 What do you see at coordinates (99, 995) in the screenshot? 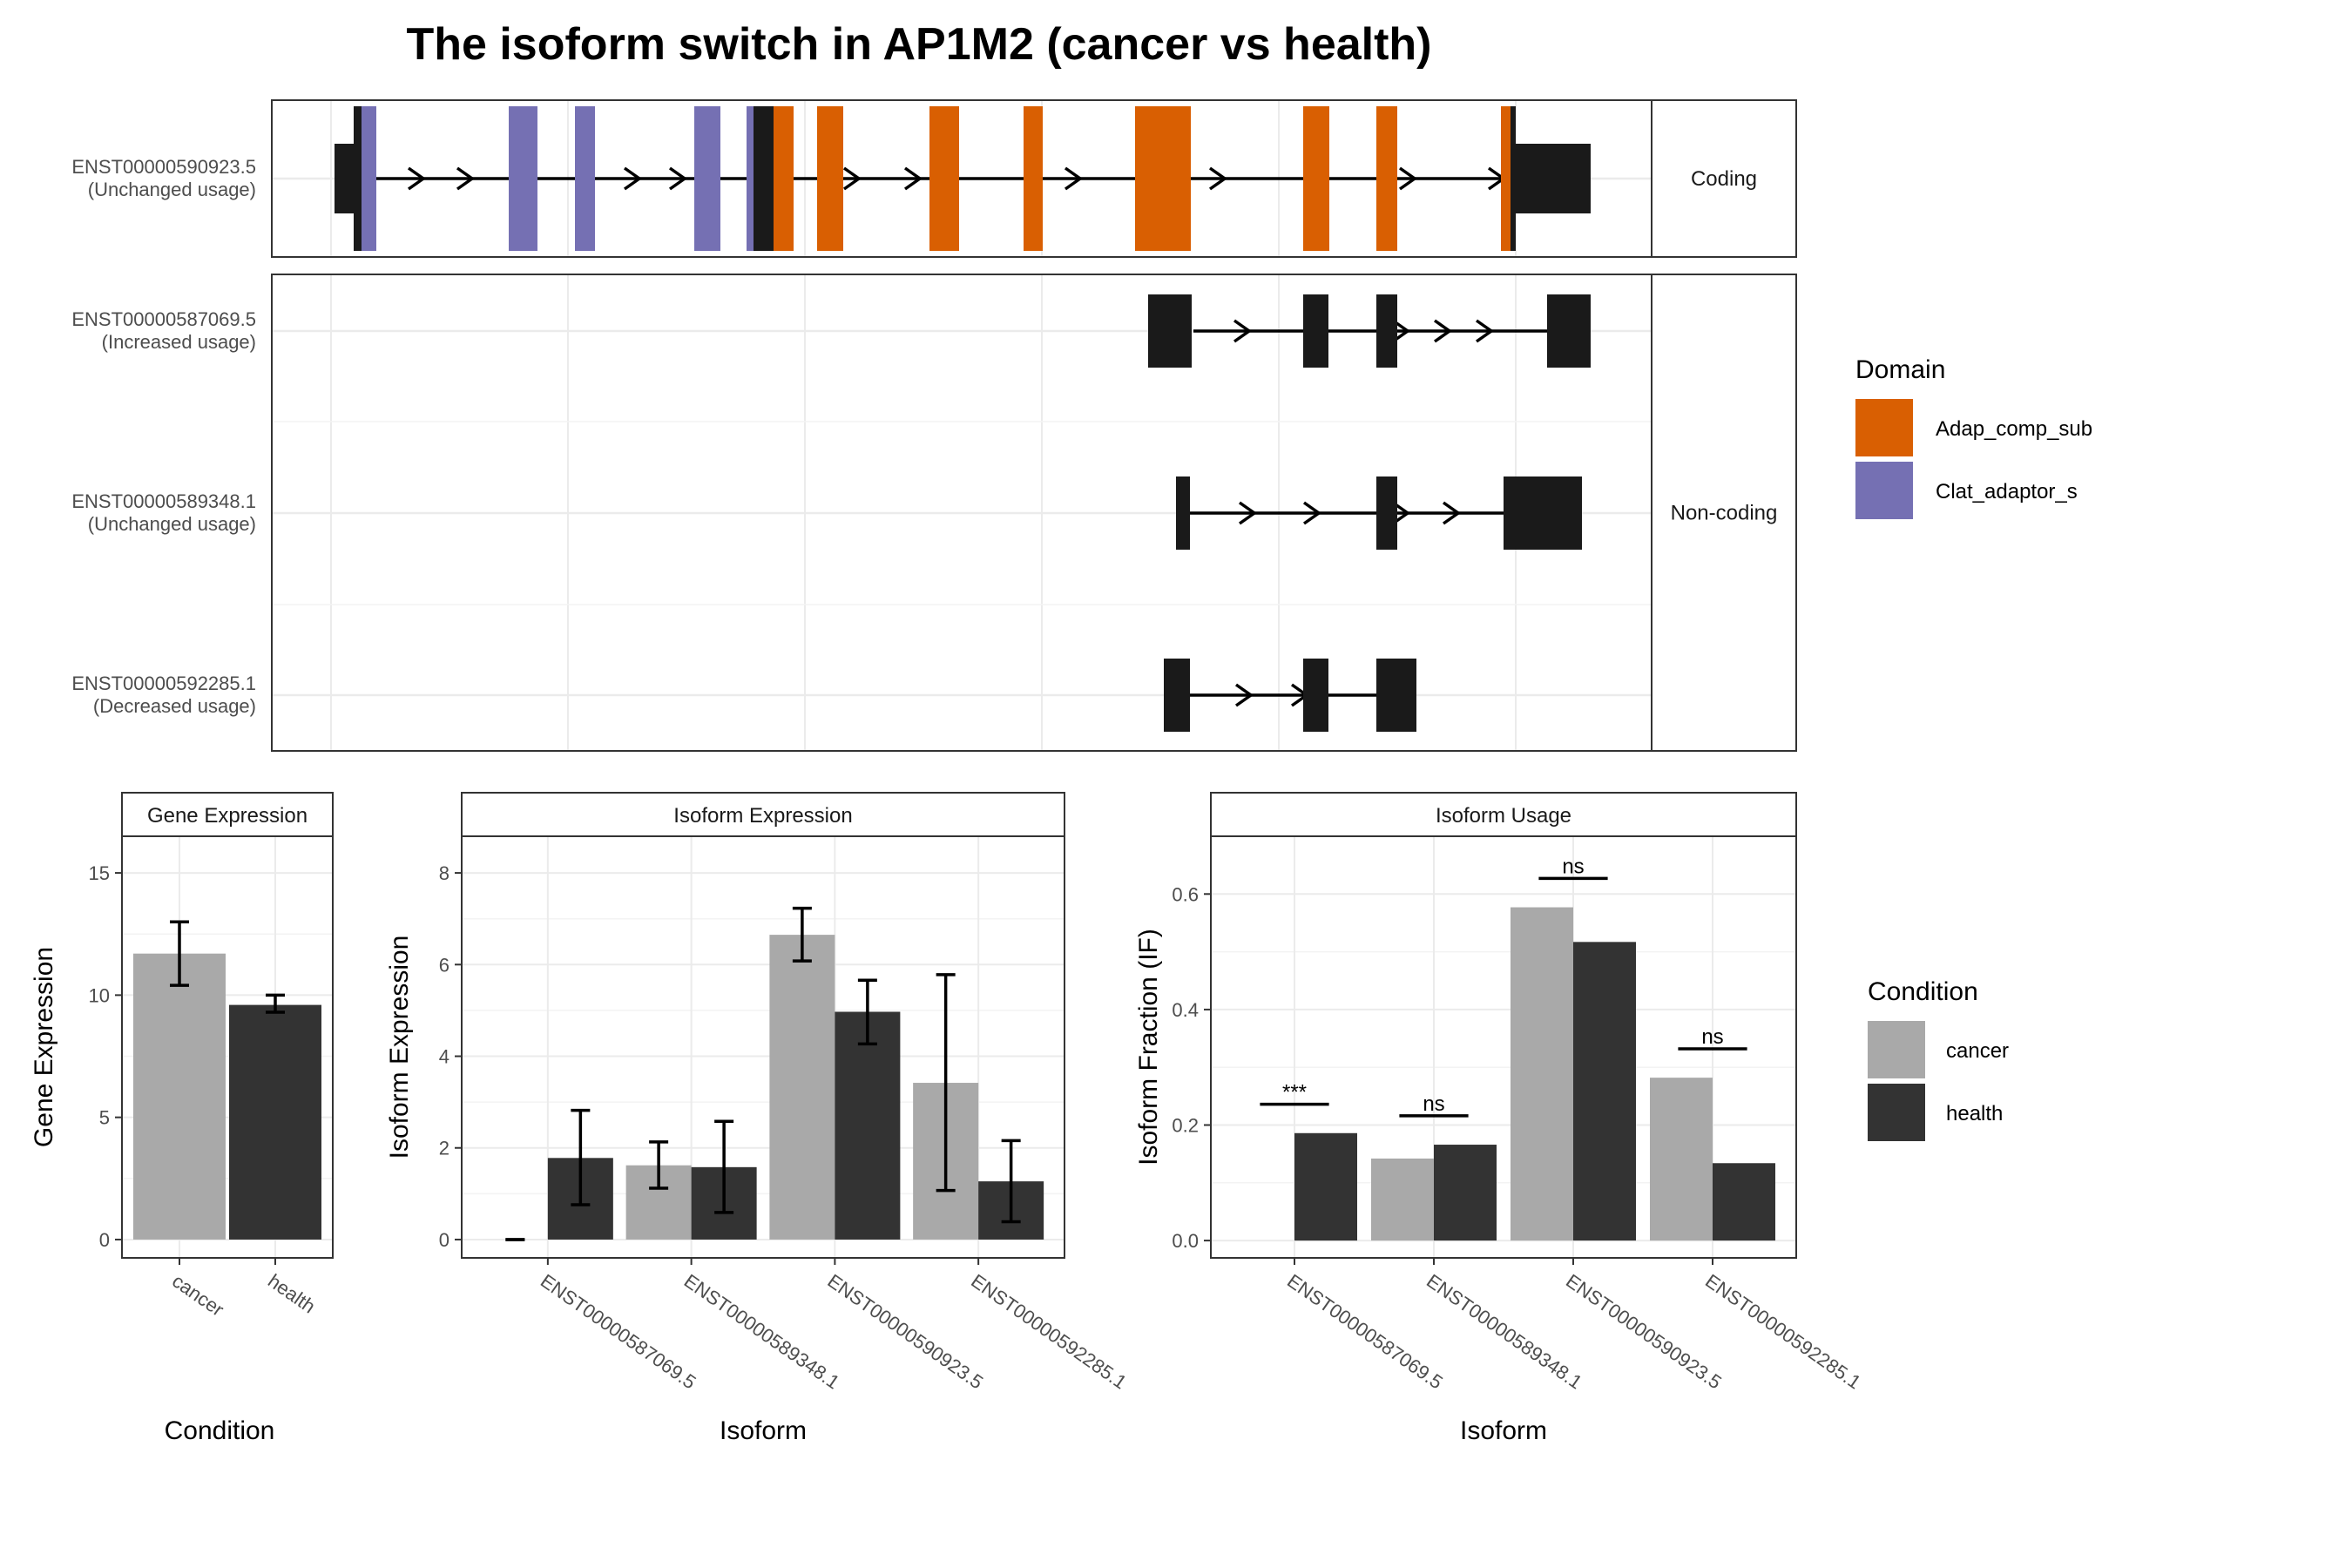
I see `y-tick-label: 10` at bounding box center [99, 995].